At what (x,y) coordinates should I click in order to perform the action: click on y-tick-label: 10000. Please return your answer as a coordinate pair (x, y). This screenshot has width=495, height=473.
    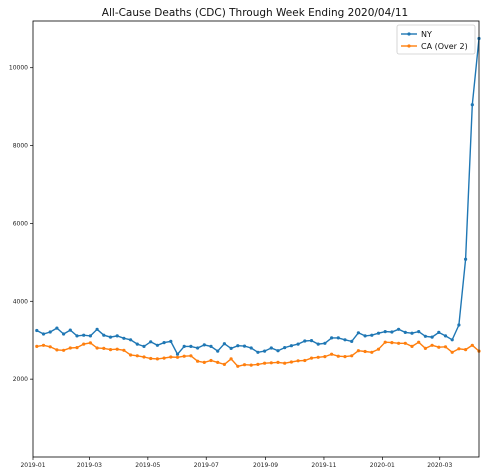
    Looking at the image, I should click on (18, 68).